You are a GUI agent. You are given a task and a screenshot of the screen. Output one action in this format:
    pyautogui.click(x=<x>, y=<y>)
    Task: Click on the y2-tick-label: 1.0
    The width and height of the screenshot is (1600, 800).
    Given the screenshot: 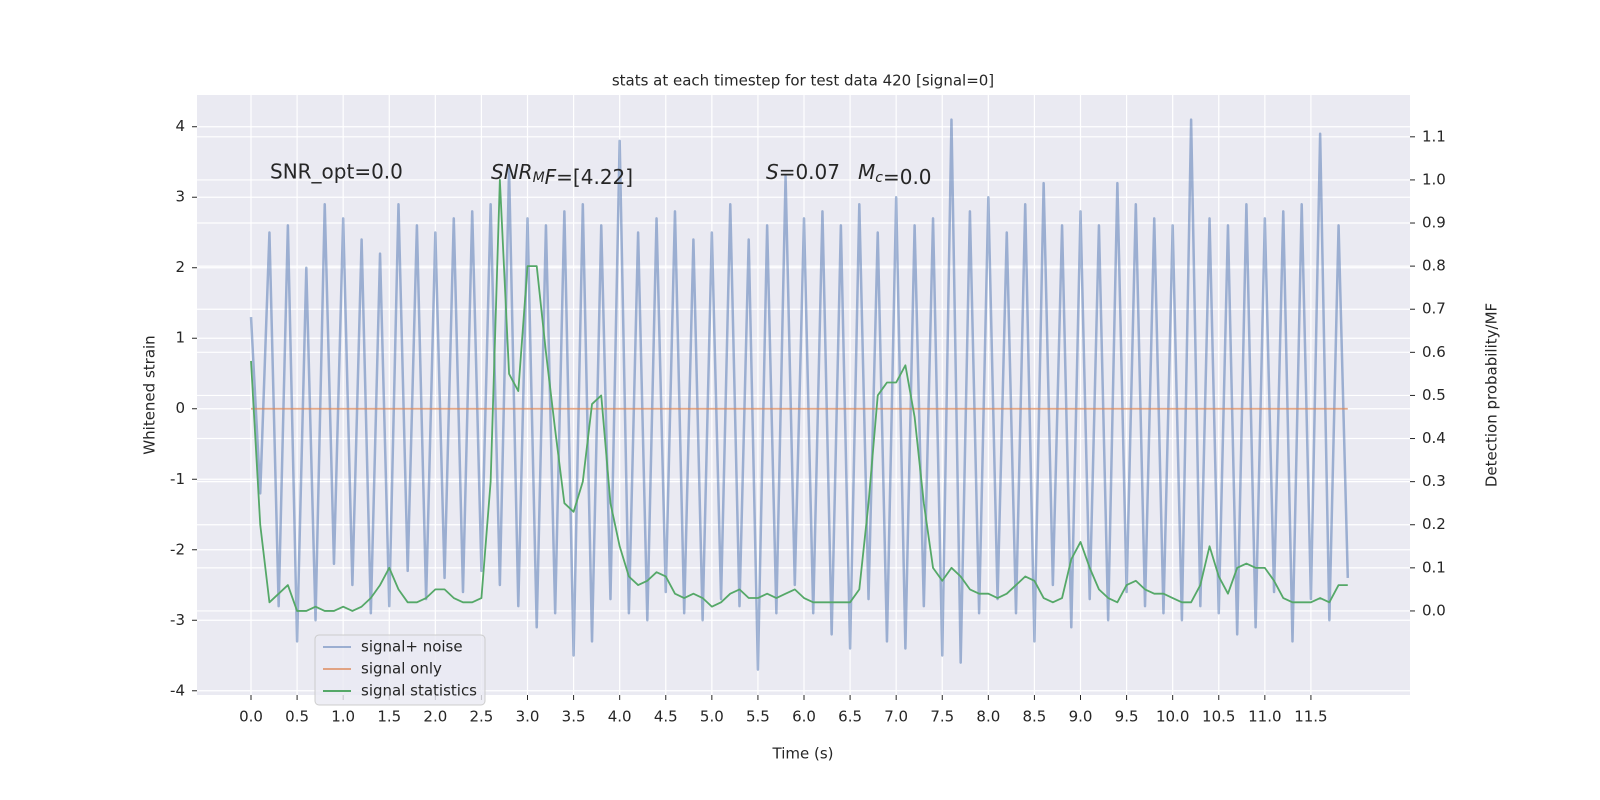 What is the action you would take?
    pyautogui.click(x=1434, y=179)
    